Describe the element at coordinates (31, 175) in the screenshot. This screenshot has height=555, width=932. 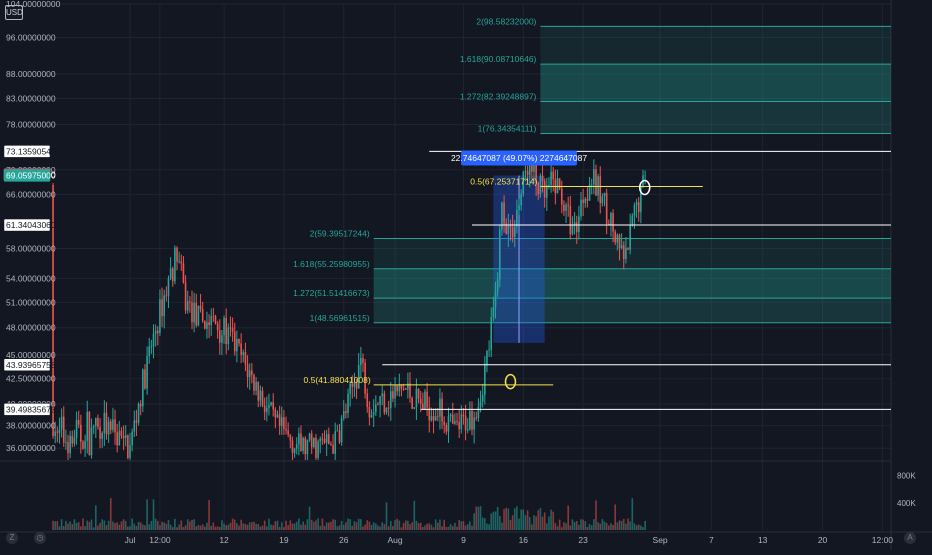
I see `price-tag-label: 69.05975000` at that location.